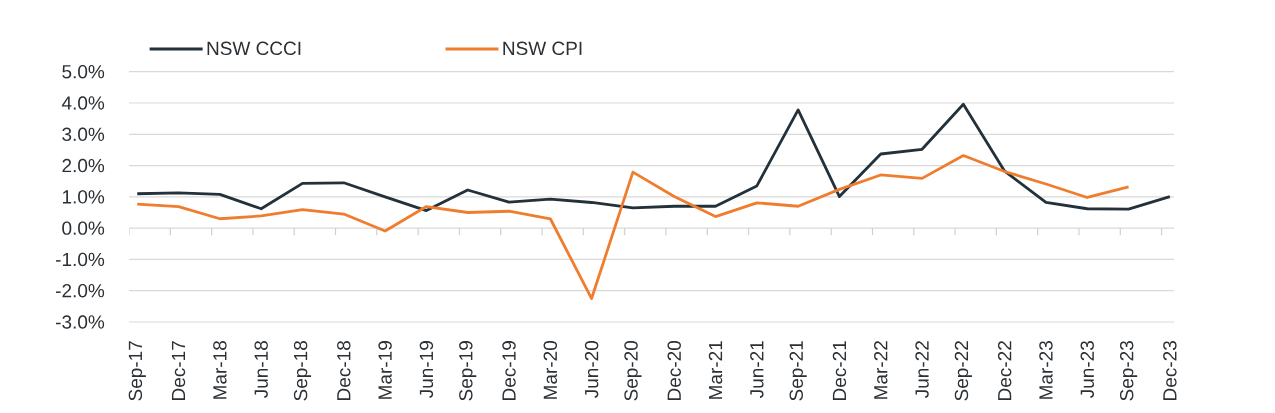 Image resolution: width=1275 pixels, height=413 pixels. I want to click on y-tick-label: 2.0%, so click(83, 165).